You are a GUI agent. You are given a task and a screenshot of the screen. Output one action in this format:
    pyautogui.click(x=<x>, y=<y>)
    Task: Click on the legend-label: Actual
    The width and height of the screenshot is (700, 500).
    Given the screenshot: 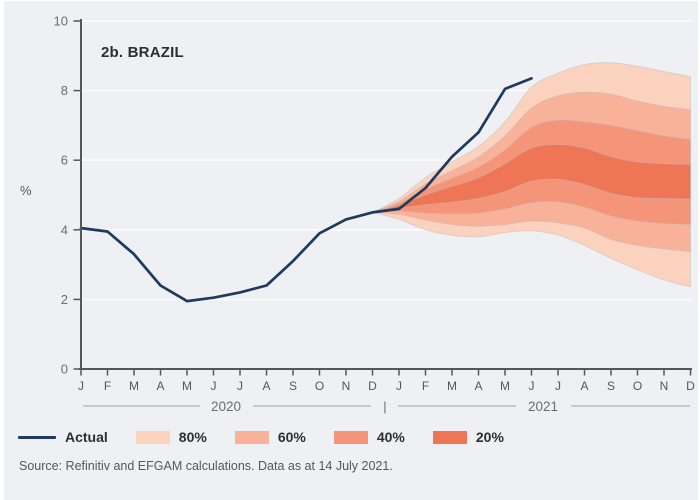 What is the action you would take?
    pyautogui.click(x=86, y=437)
    